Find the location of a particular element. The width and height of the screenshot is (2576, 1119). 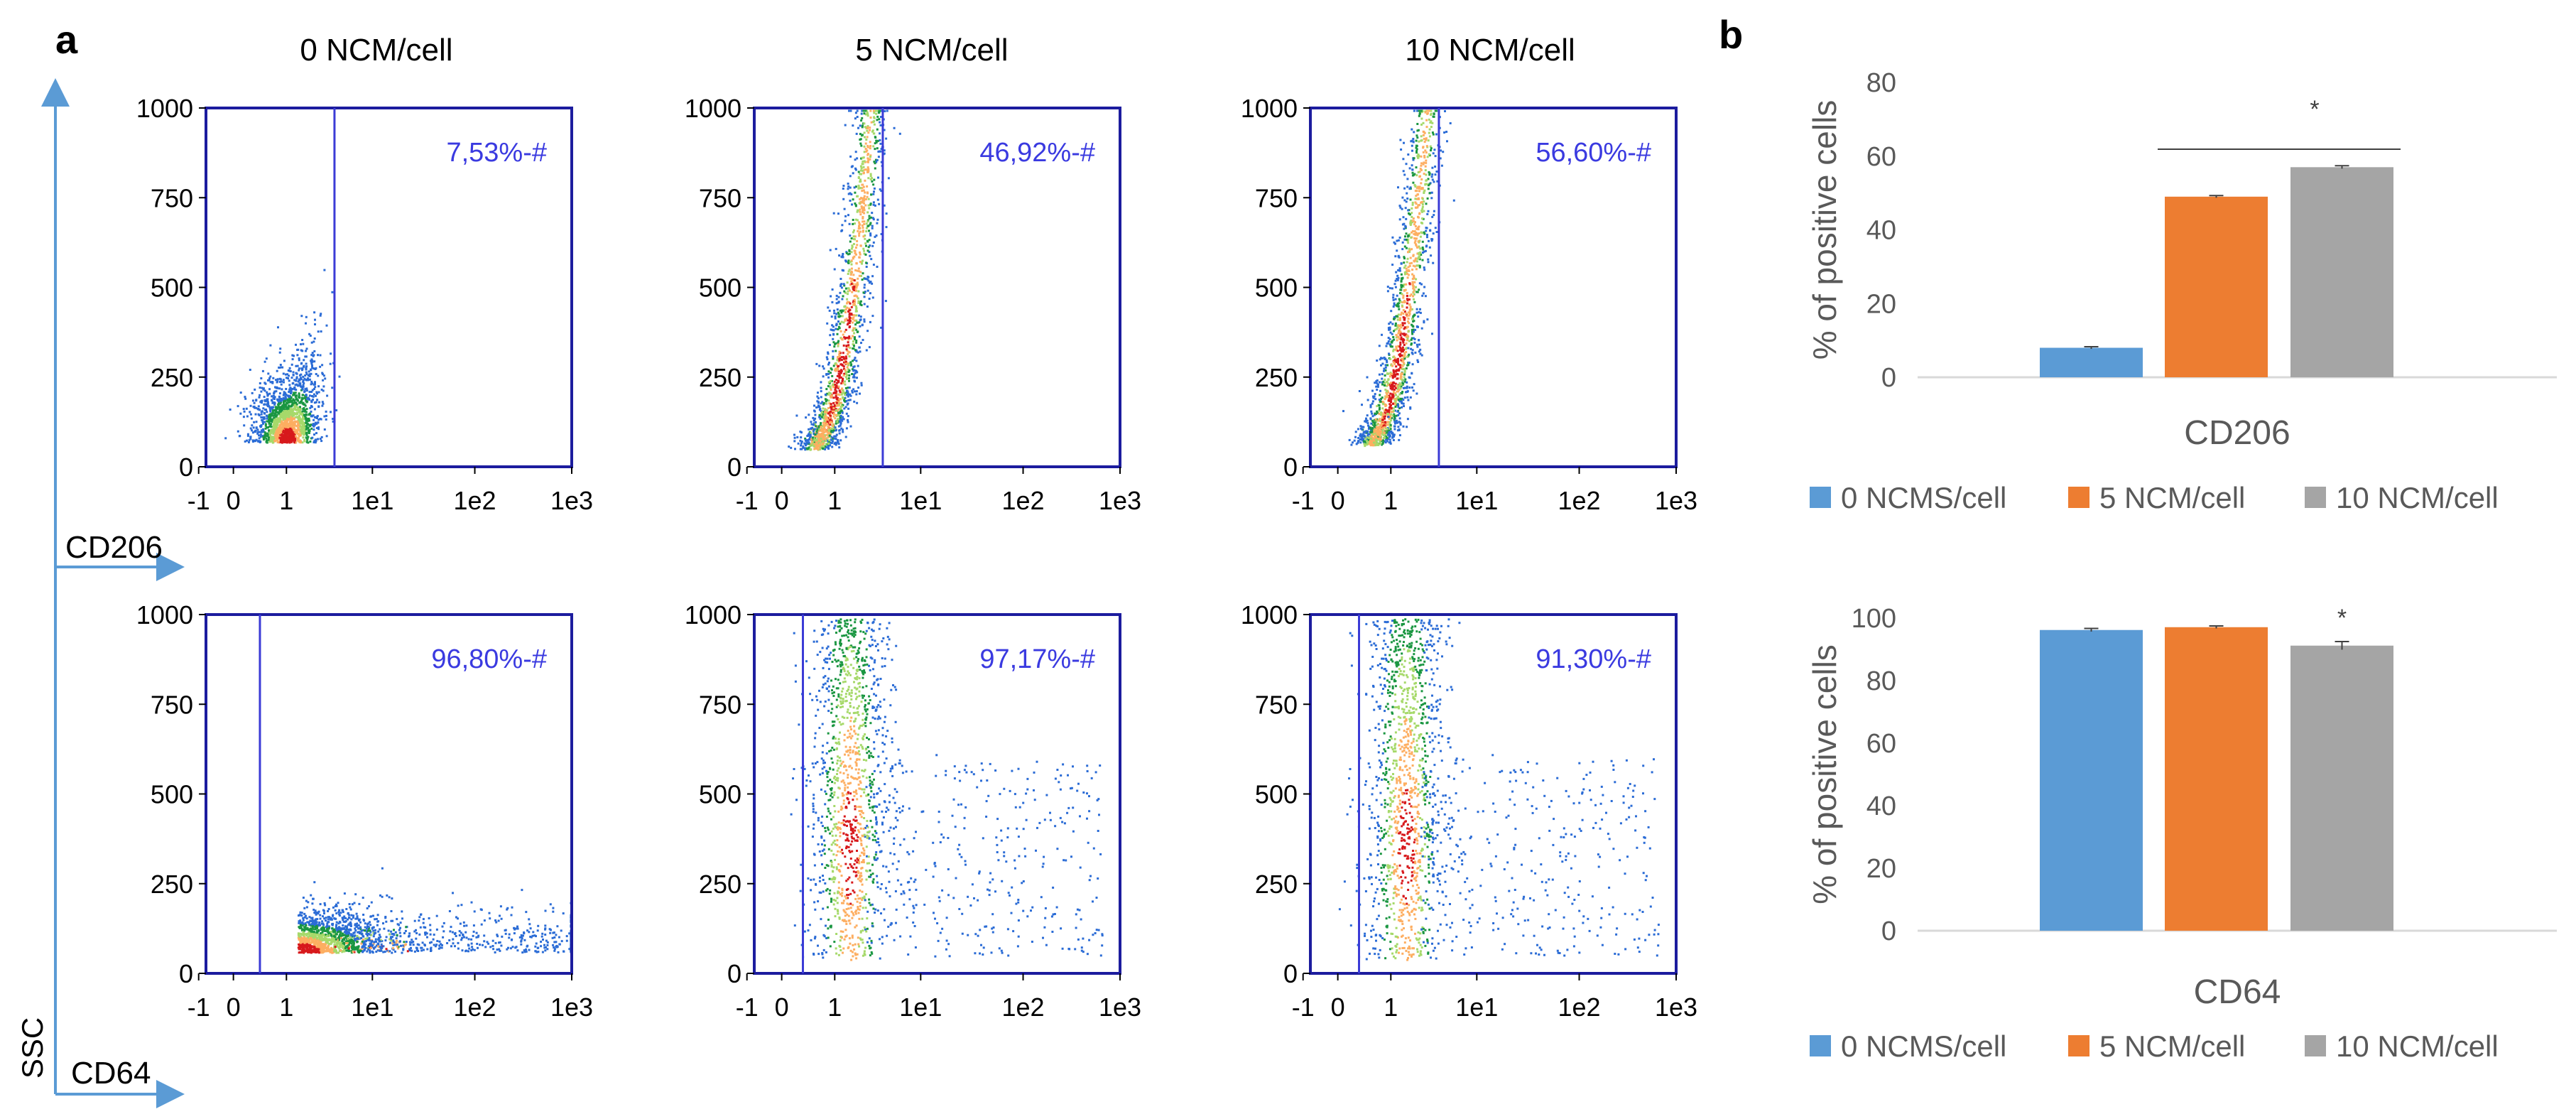

flow-cd206-10-xtick: -1 is located at coordinates (1303, 500).